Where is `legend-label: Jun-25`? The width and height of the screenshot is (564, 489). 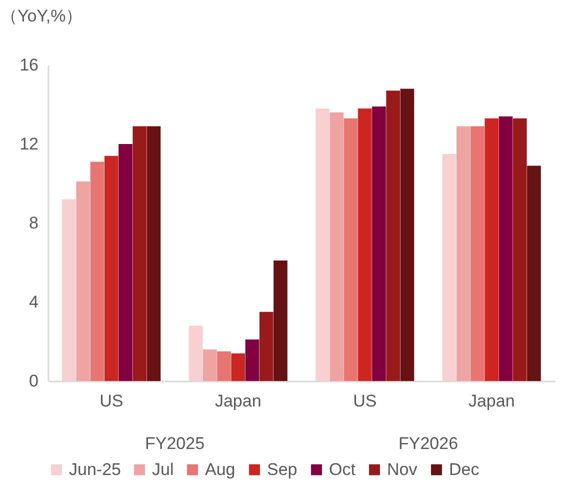 legend-label: Jun-25 is located at coordinates (95, 469).